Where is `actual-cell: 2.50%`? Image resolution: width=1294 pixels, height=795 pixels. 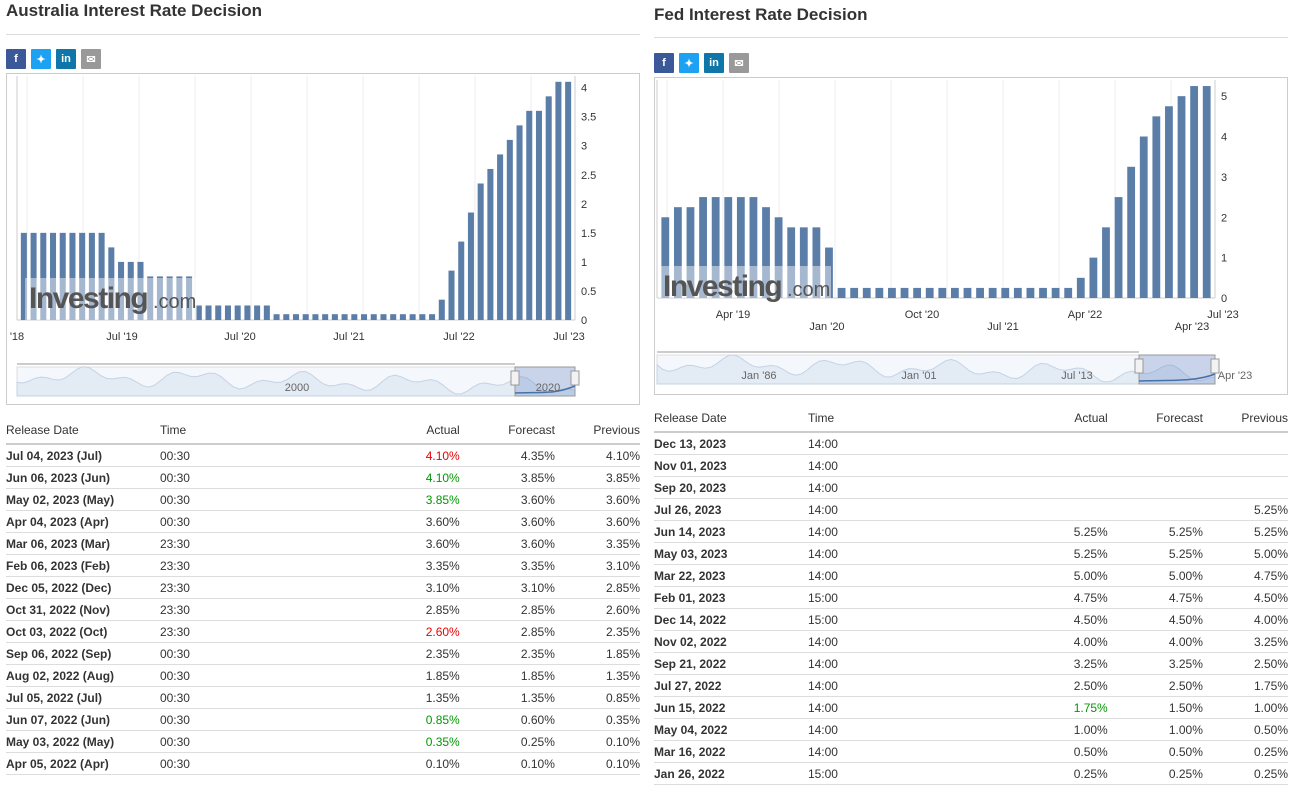 actual-cell: 2.50% is located at coordinates (1044, 685).